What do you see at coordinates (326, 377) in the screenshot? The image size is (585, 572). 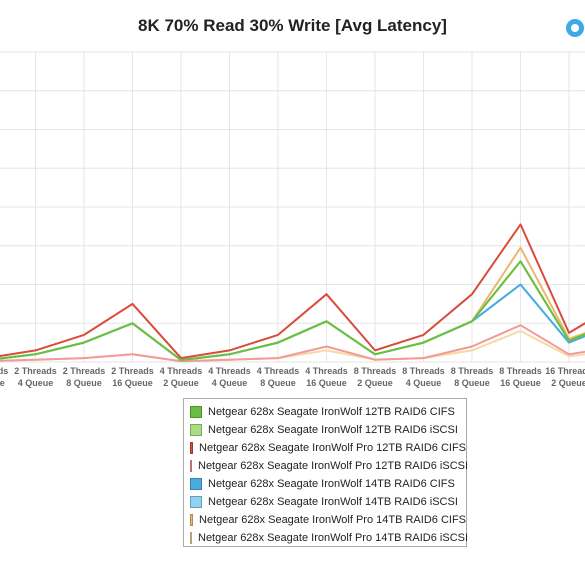 I see `x-tick-label: 4 Threads 16 Queue` at bounding box center [326, 377].